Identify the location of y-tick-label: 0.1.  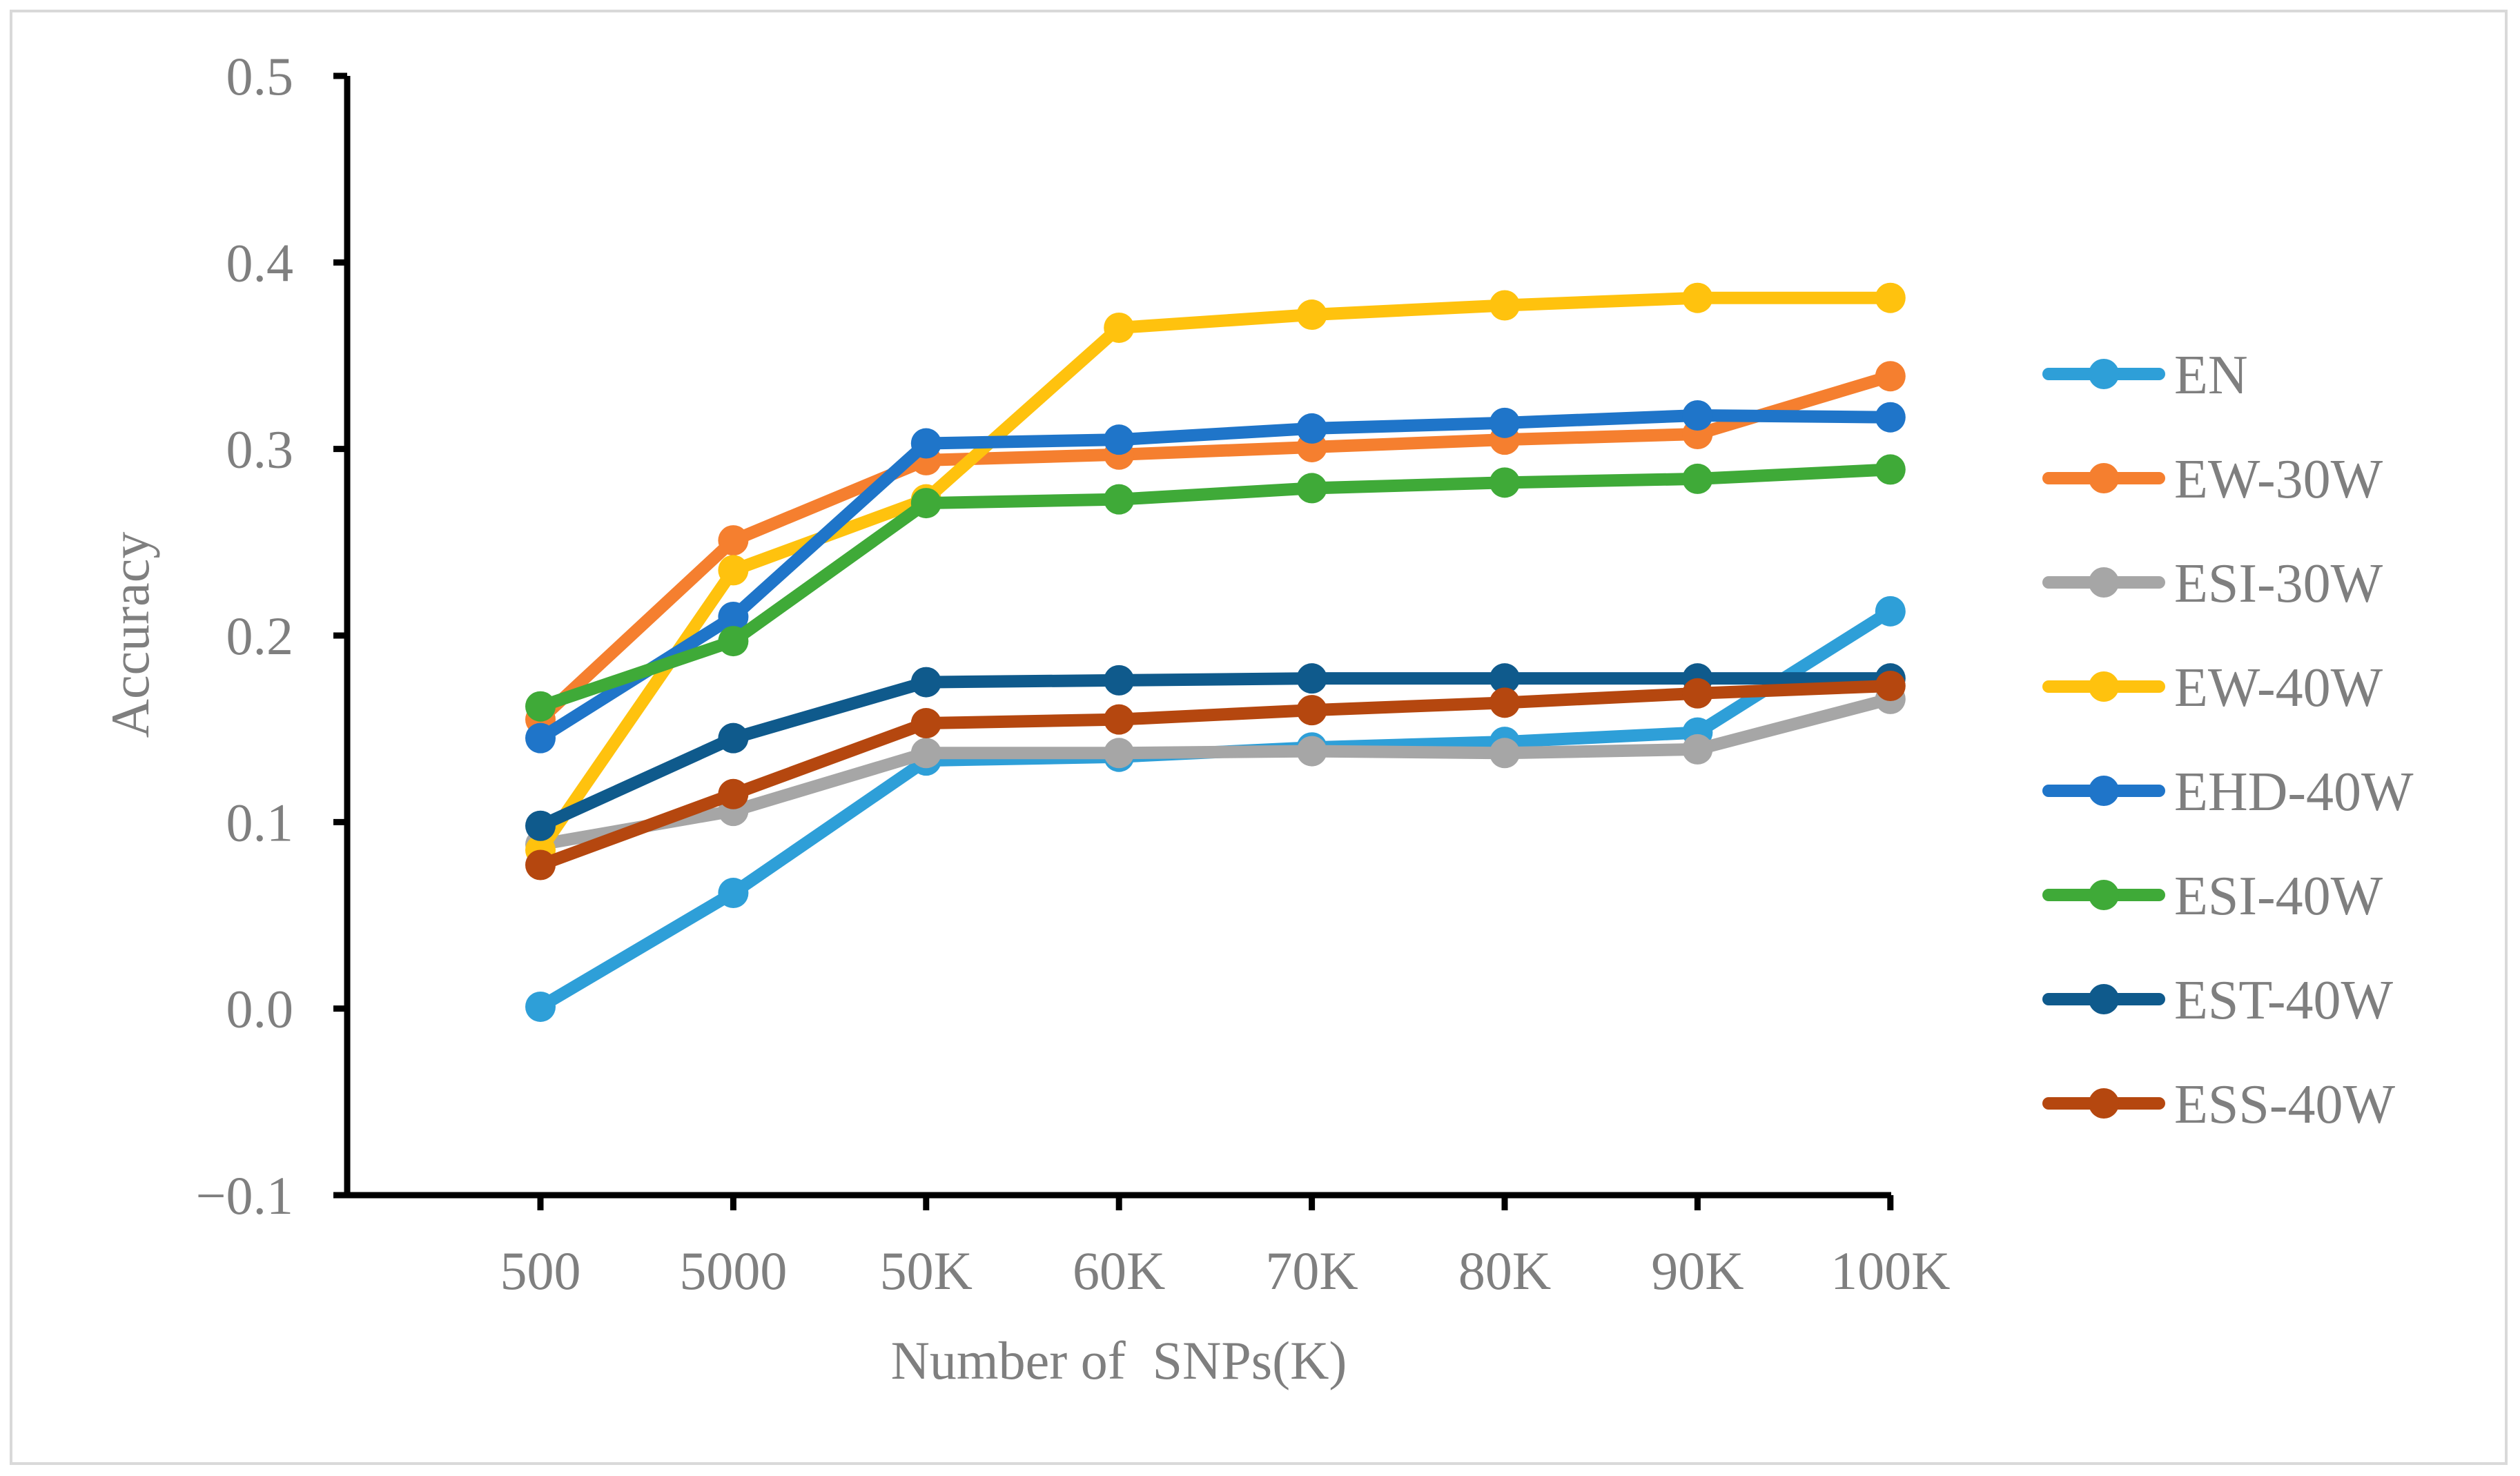
(260, 822).